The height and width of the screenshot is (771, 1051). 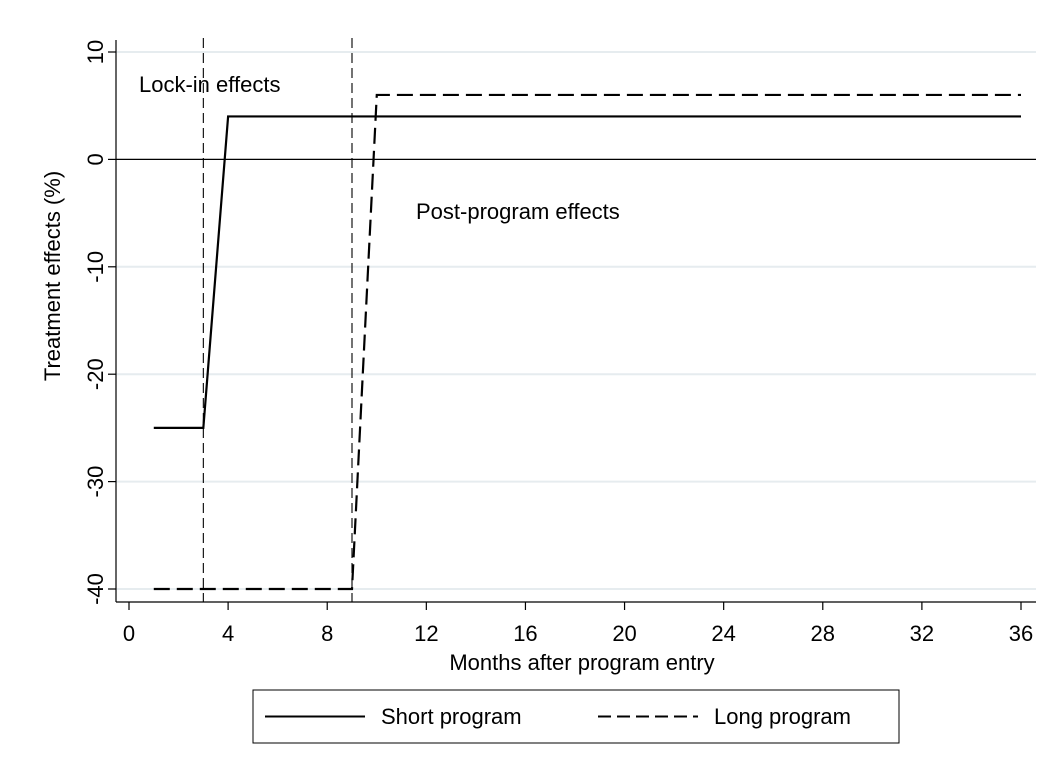 I want to click on x-tick-label: 4, so click(x=228, y=633).